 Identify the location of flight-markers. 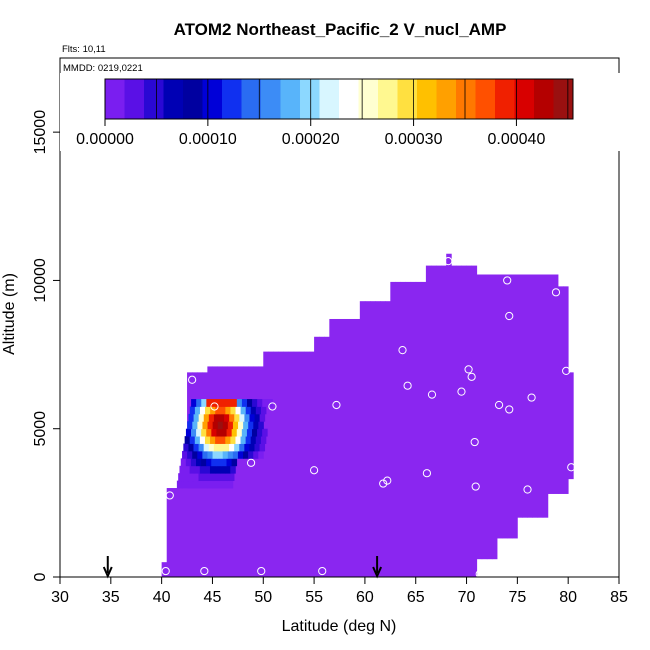
(242, 567).